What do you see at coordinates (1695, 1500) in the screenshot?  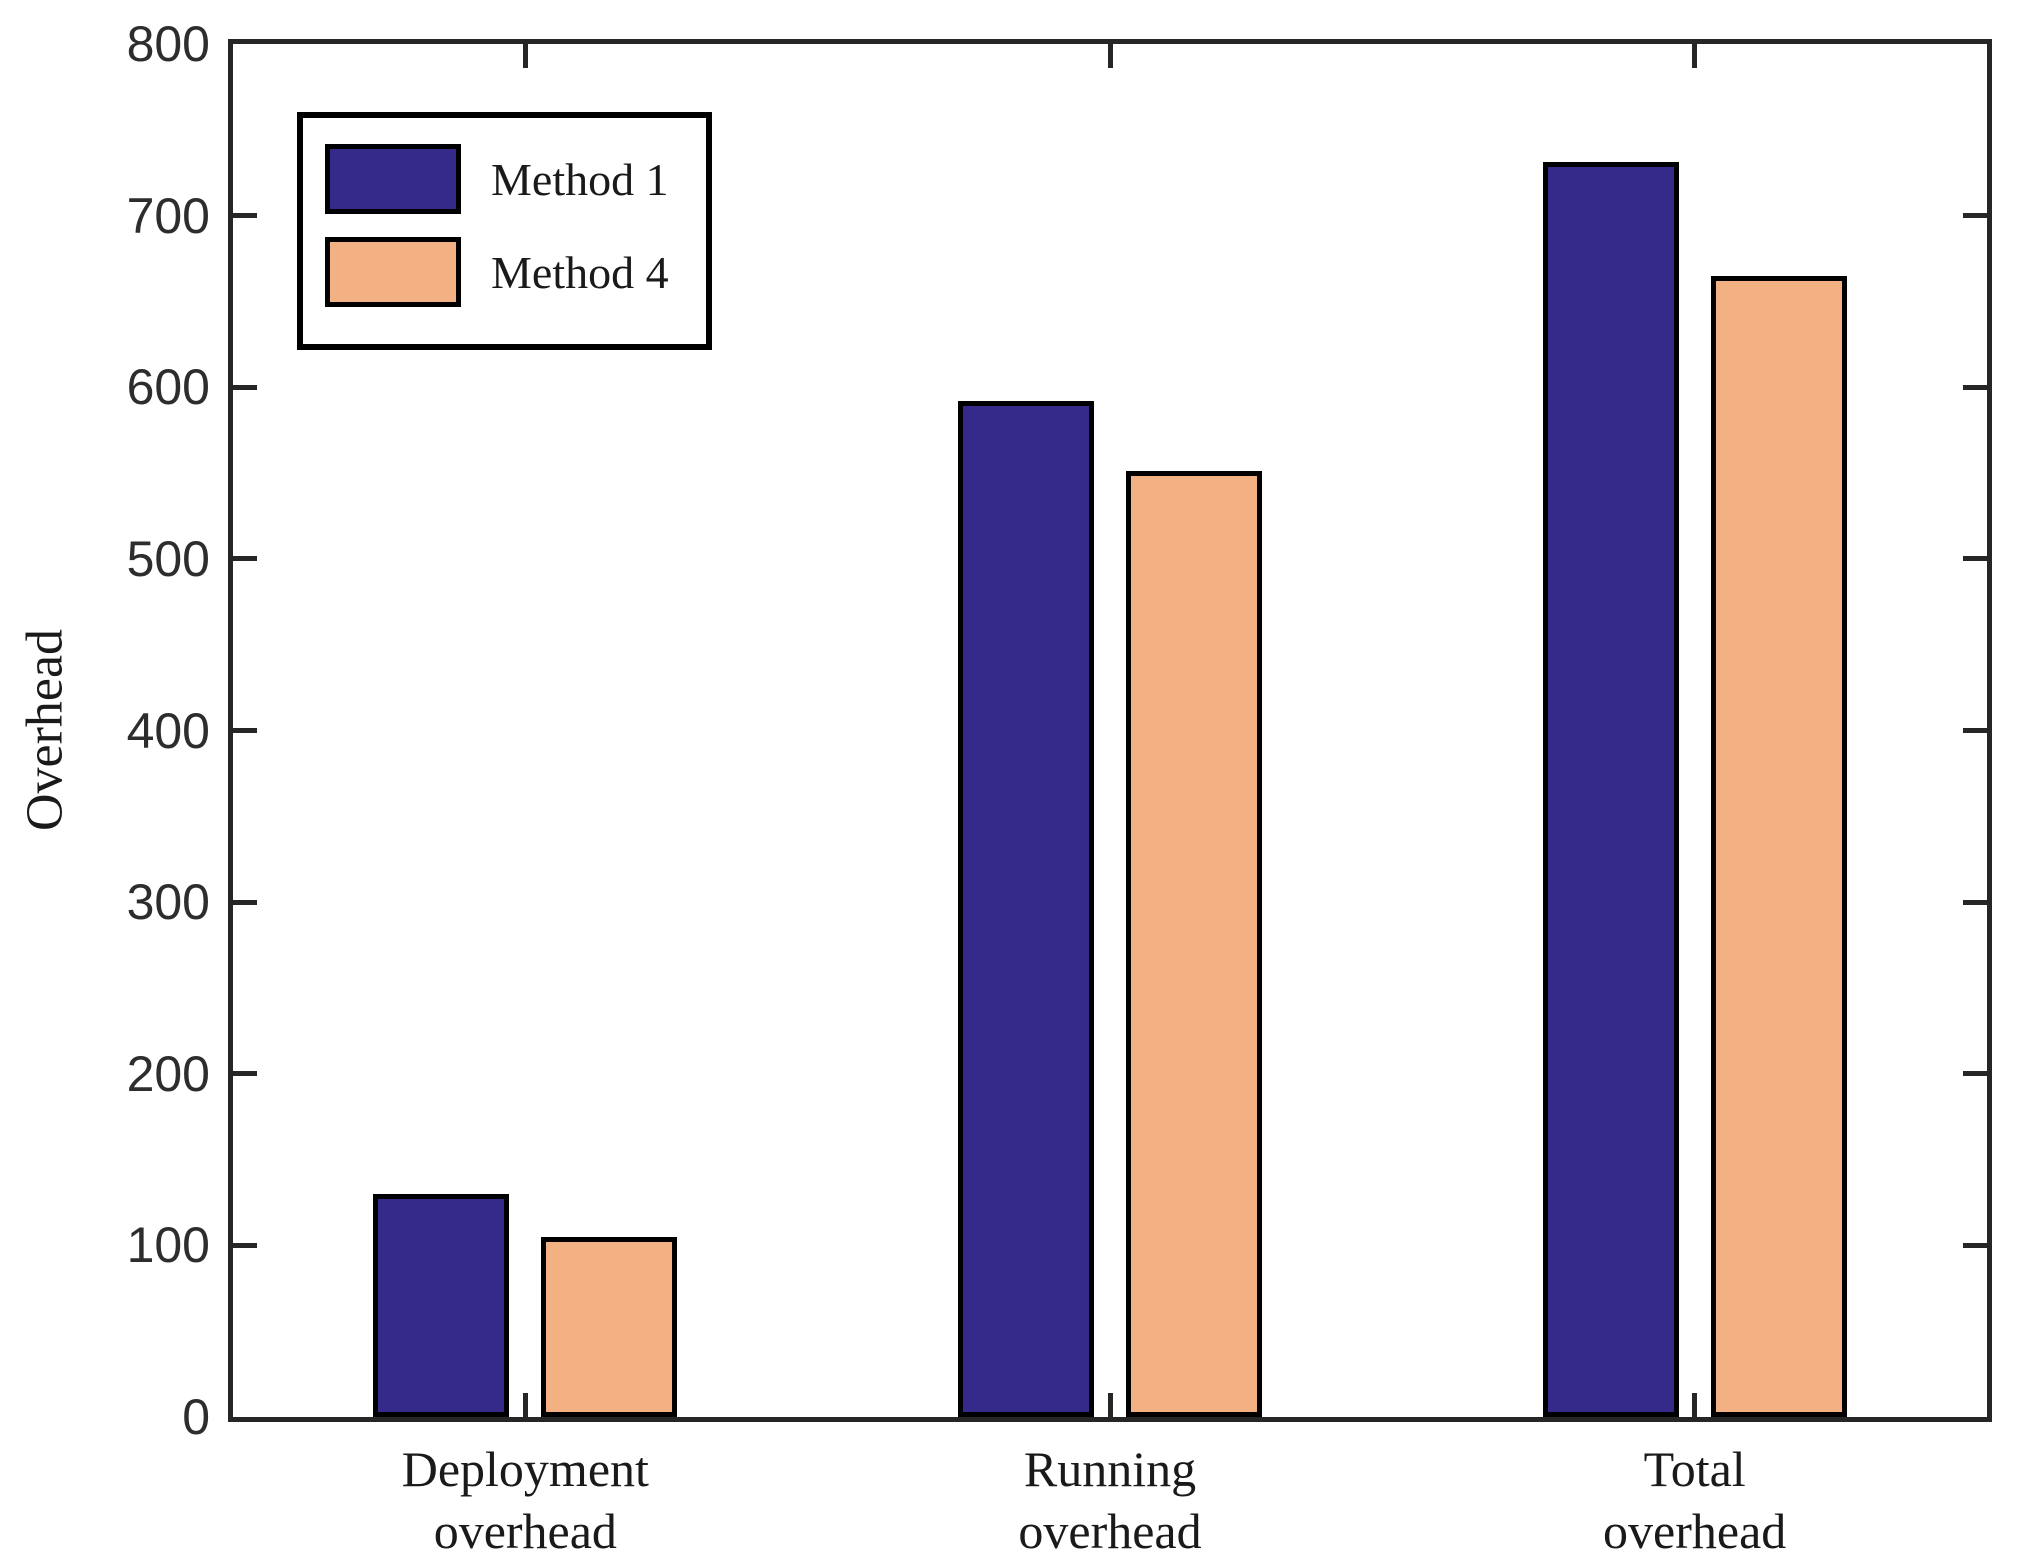 I see `x-category-label-3: Total overhead` at bounding box center [1695, 1500].